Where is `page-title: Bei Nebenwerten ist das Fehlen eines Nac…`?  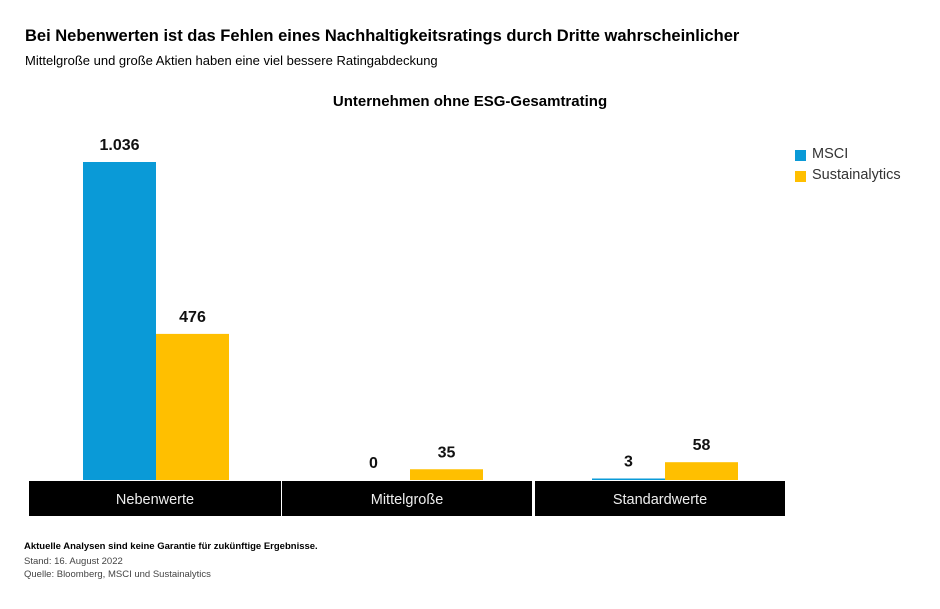 page-title: Bei Nebenwerten ist das Fehlen eines Nac… is located at coordinates (382, 36).